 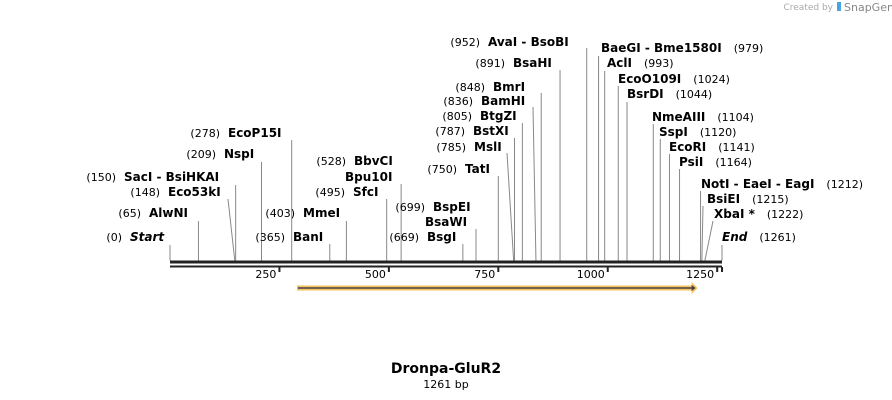 What do you see at coordinates (289, 237) in the screenshot?
I see `site-bani: BanI (365)` at bounding box center [289, 237].